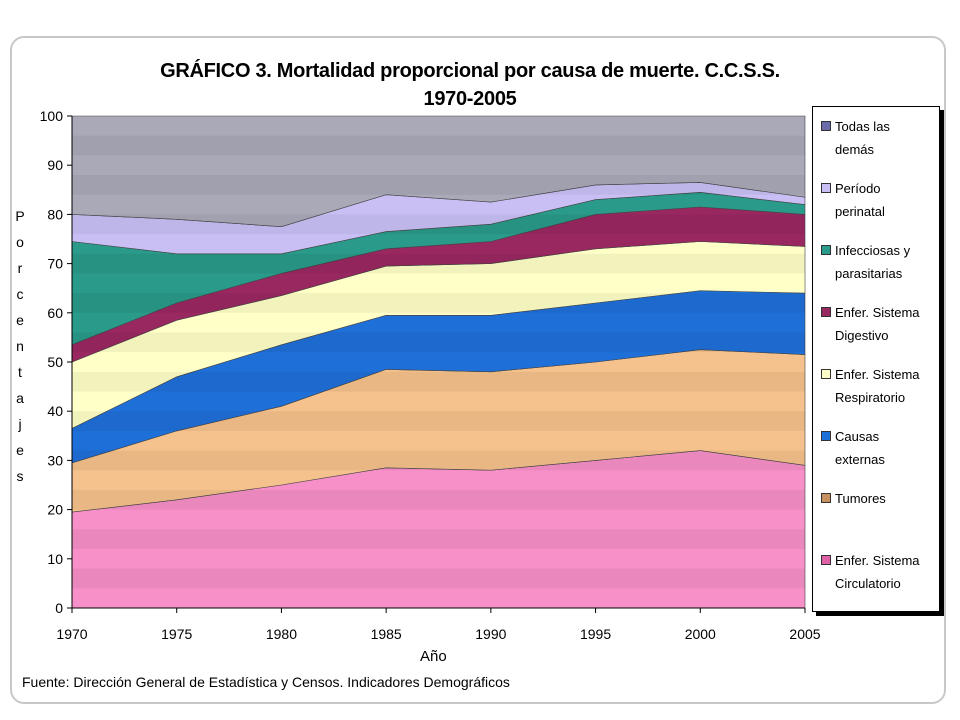 The height and width of the screenshot is (720, 960). I want to click on y-label-letter: o, so click(20, 242).